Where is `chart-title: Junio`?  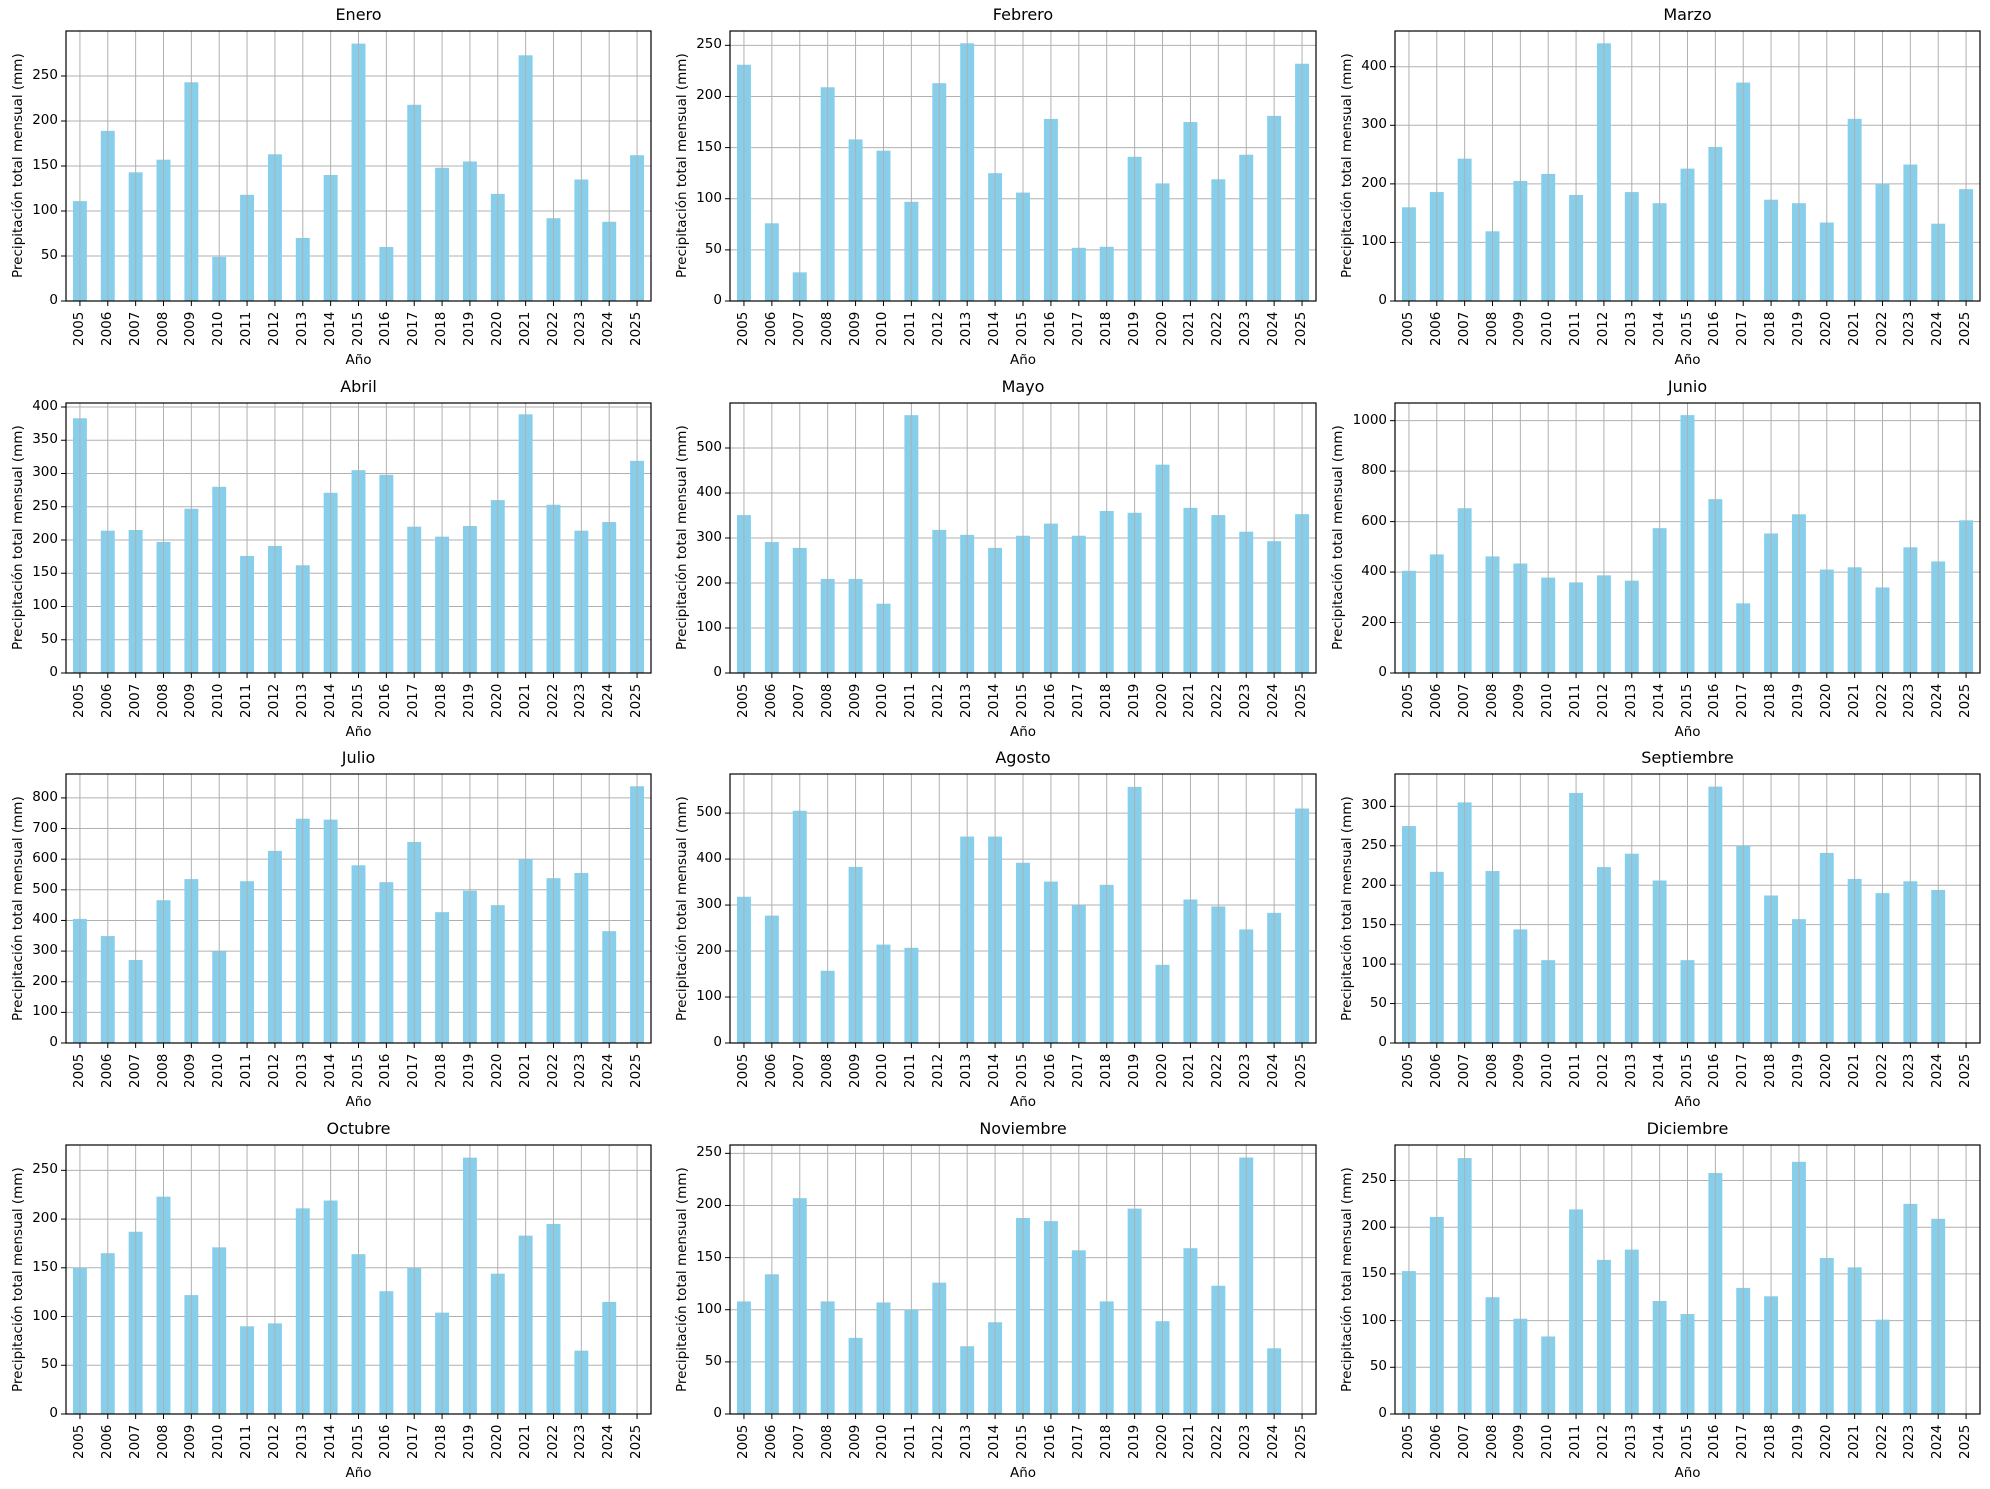
chart-title: Junio is located at coordinates (1687, 386).